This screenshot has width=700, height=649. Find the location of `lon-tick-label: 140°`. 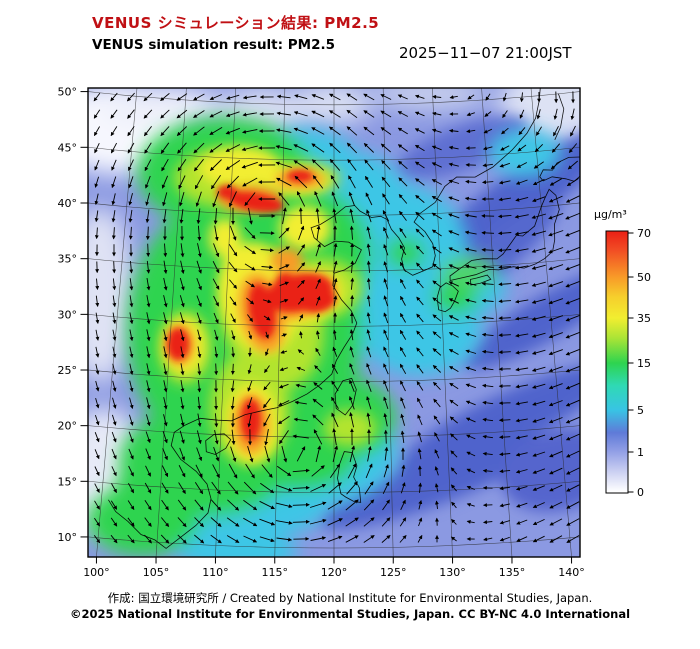

lon-tick-label: 140° is located at coordinates (571, 572).